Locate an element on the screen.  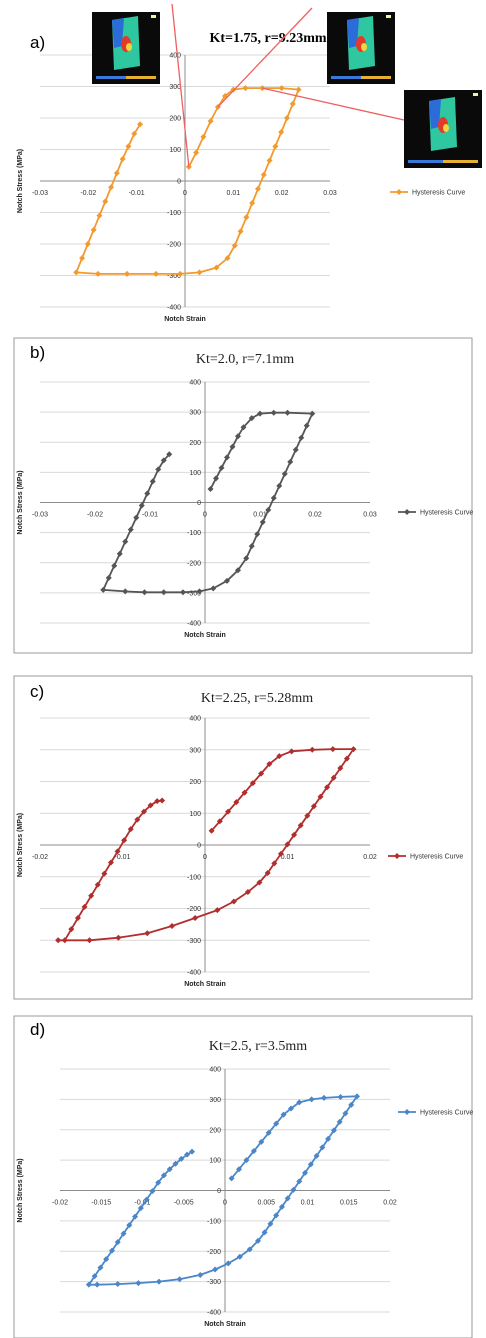
x-tick-label: 0.02 is located at coordinates (370, 857).